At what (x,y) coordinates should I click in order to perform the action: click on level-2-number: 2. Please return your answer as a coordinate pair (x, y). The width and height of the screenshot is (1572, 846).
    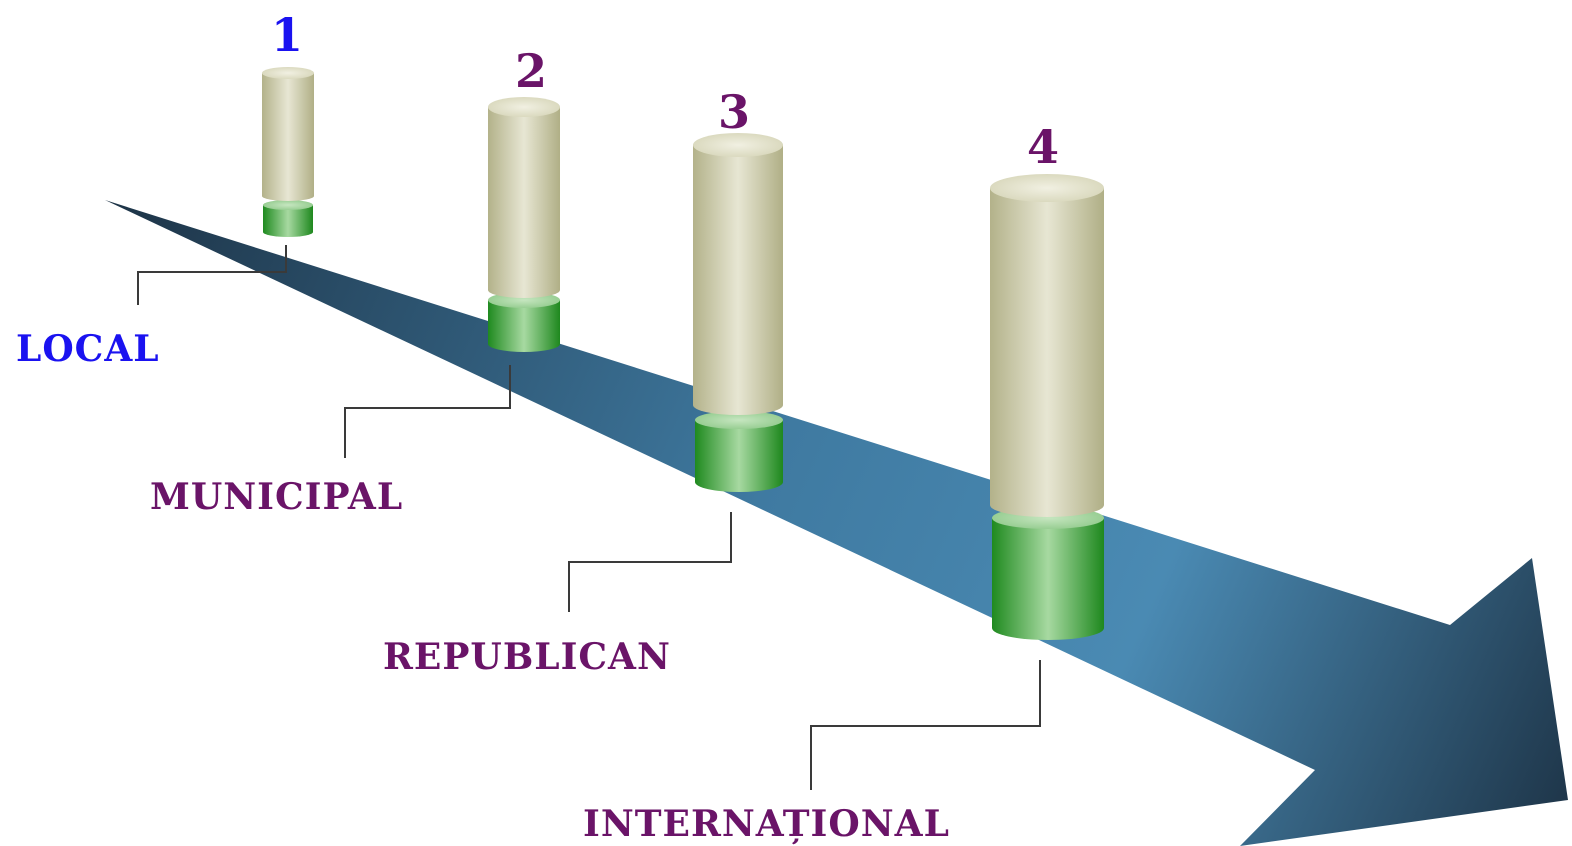
    Looking at the image, I should click on (531, 71).